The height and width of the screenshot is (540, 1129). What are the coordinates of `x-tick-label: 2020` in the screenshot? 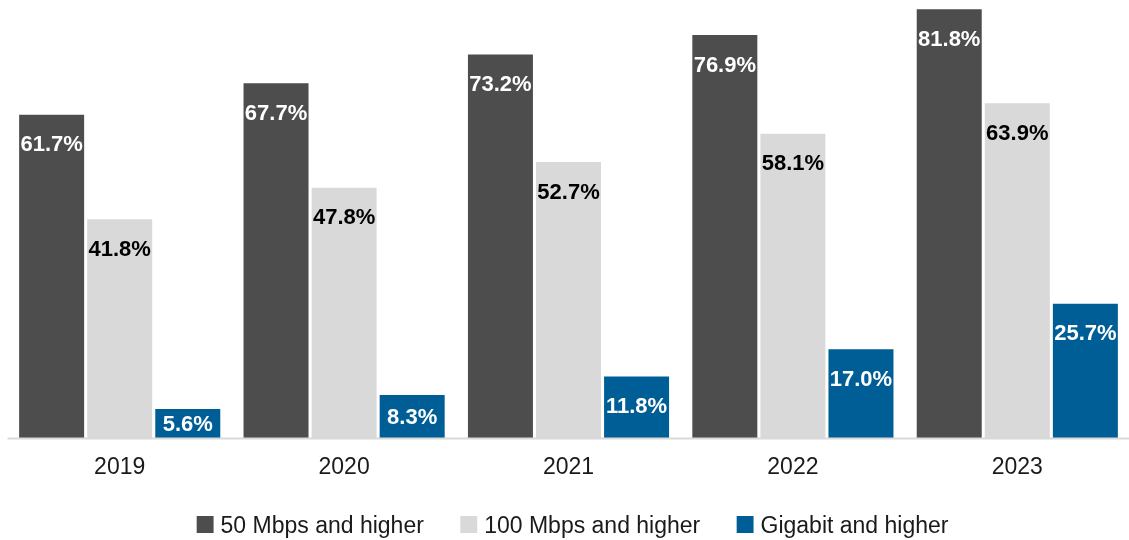 It's located at (344, 465).